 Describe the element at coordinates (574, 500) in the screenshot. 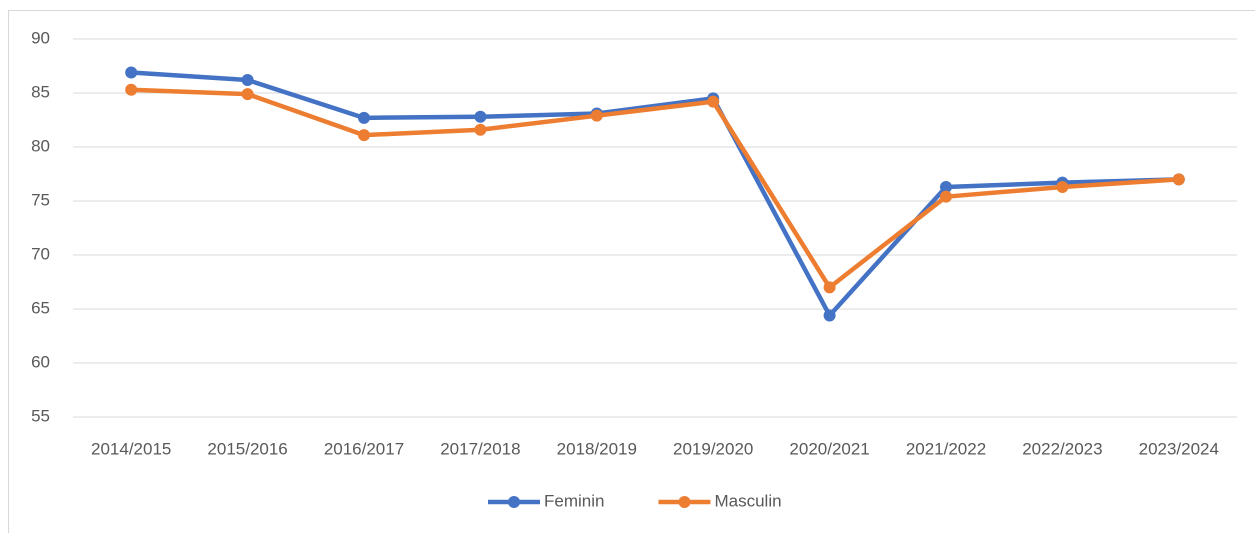

I see `legend-label: Feminin` at that location.